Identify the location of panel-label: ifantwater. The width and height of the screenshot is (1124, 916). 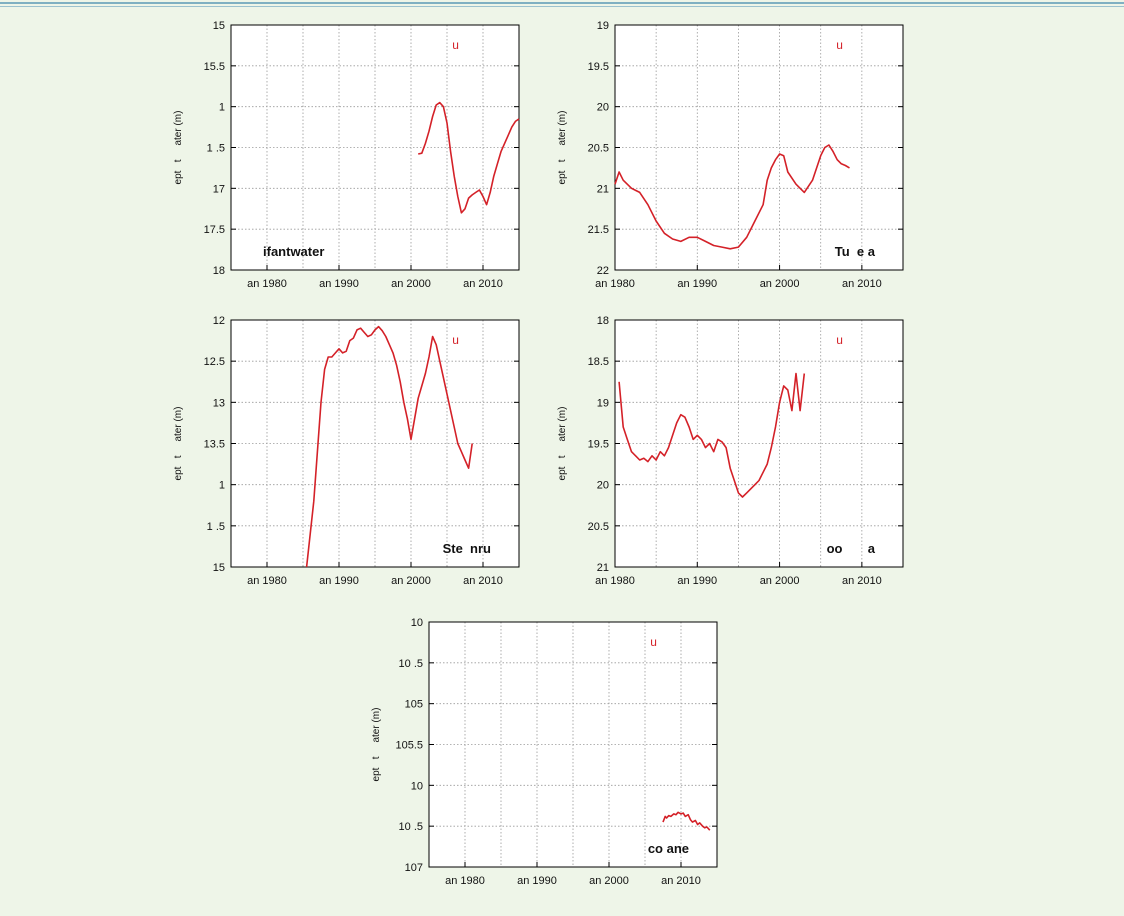
(293, 251).